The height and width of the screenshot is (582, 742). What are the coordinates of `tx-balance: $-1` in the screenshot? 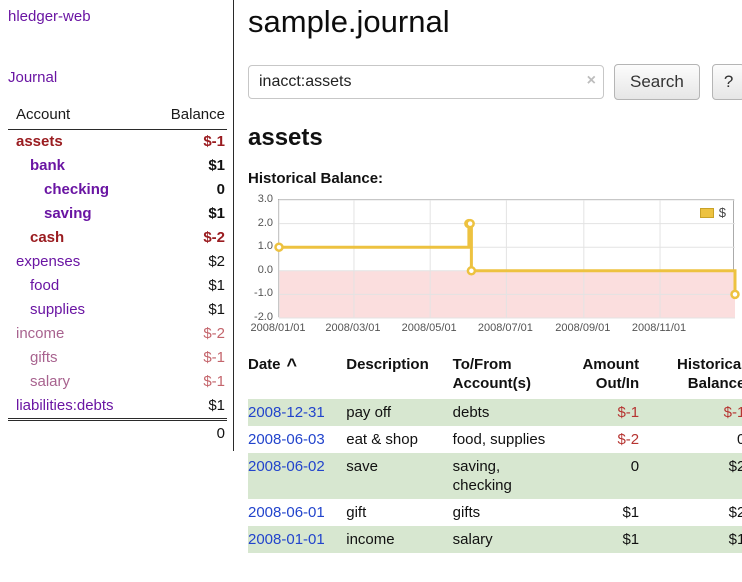 It's located at (732, 412).